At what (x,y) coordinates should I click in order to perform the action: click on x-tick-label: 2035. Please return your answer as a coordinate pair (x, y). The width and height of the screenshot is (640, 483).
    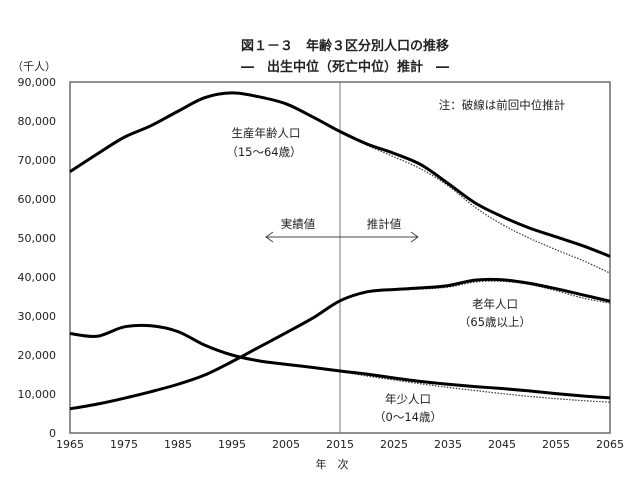
    Looking at the image, I should click on (448, 444).